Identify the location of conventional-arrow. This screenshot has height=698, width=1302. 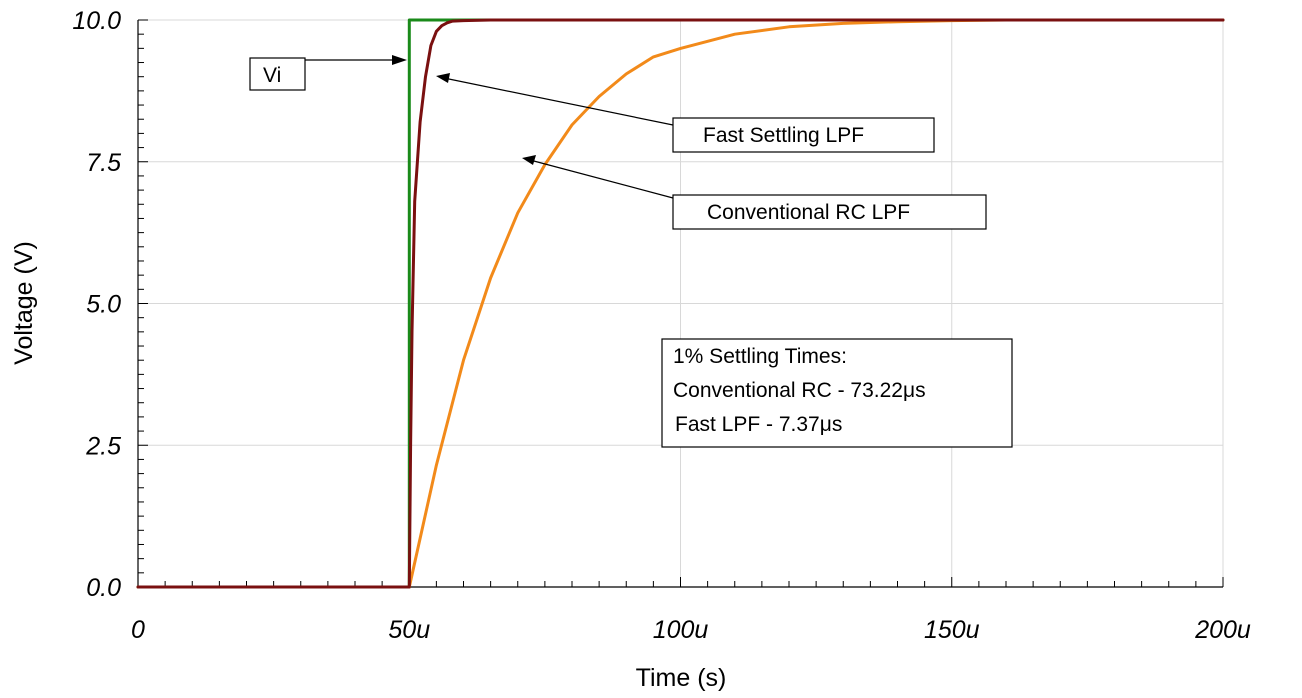
(601, 179).